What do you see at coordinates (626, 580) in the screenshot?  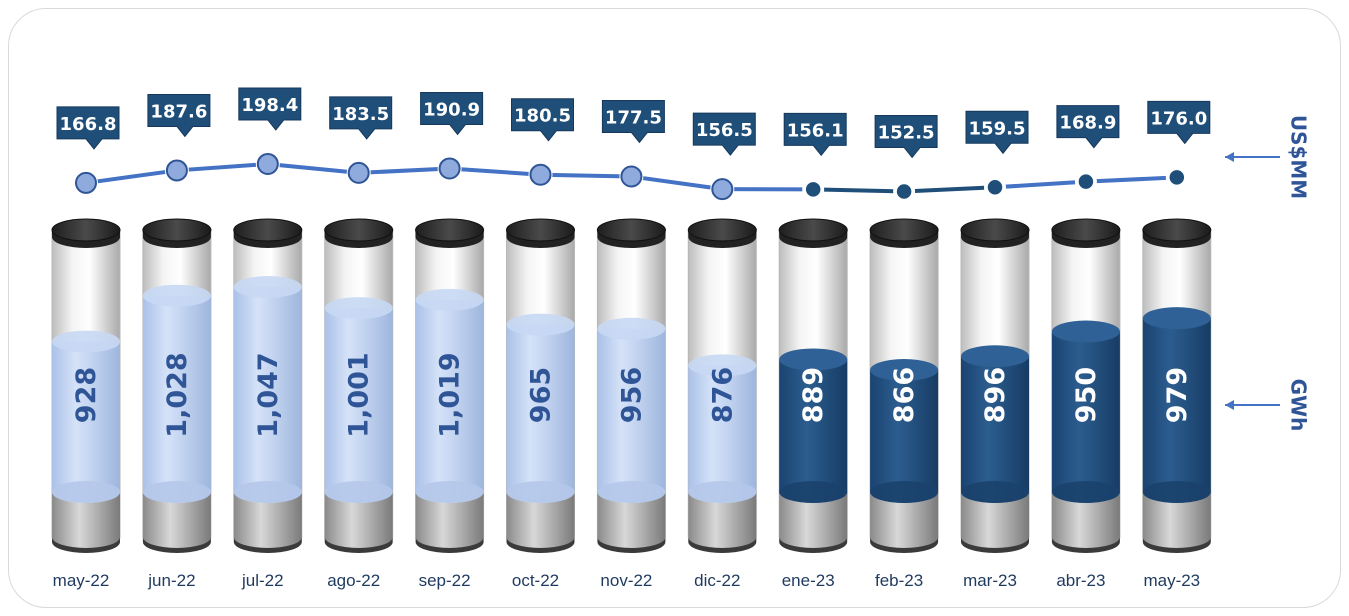 I see `x-tick-label: nov-22` at bounding box center [626, 580].